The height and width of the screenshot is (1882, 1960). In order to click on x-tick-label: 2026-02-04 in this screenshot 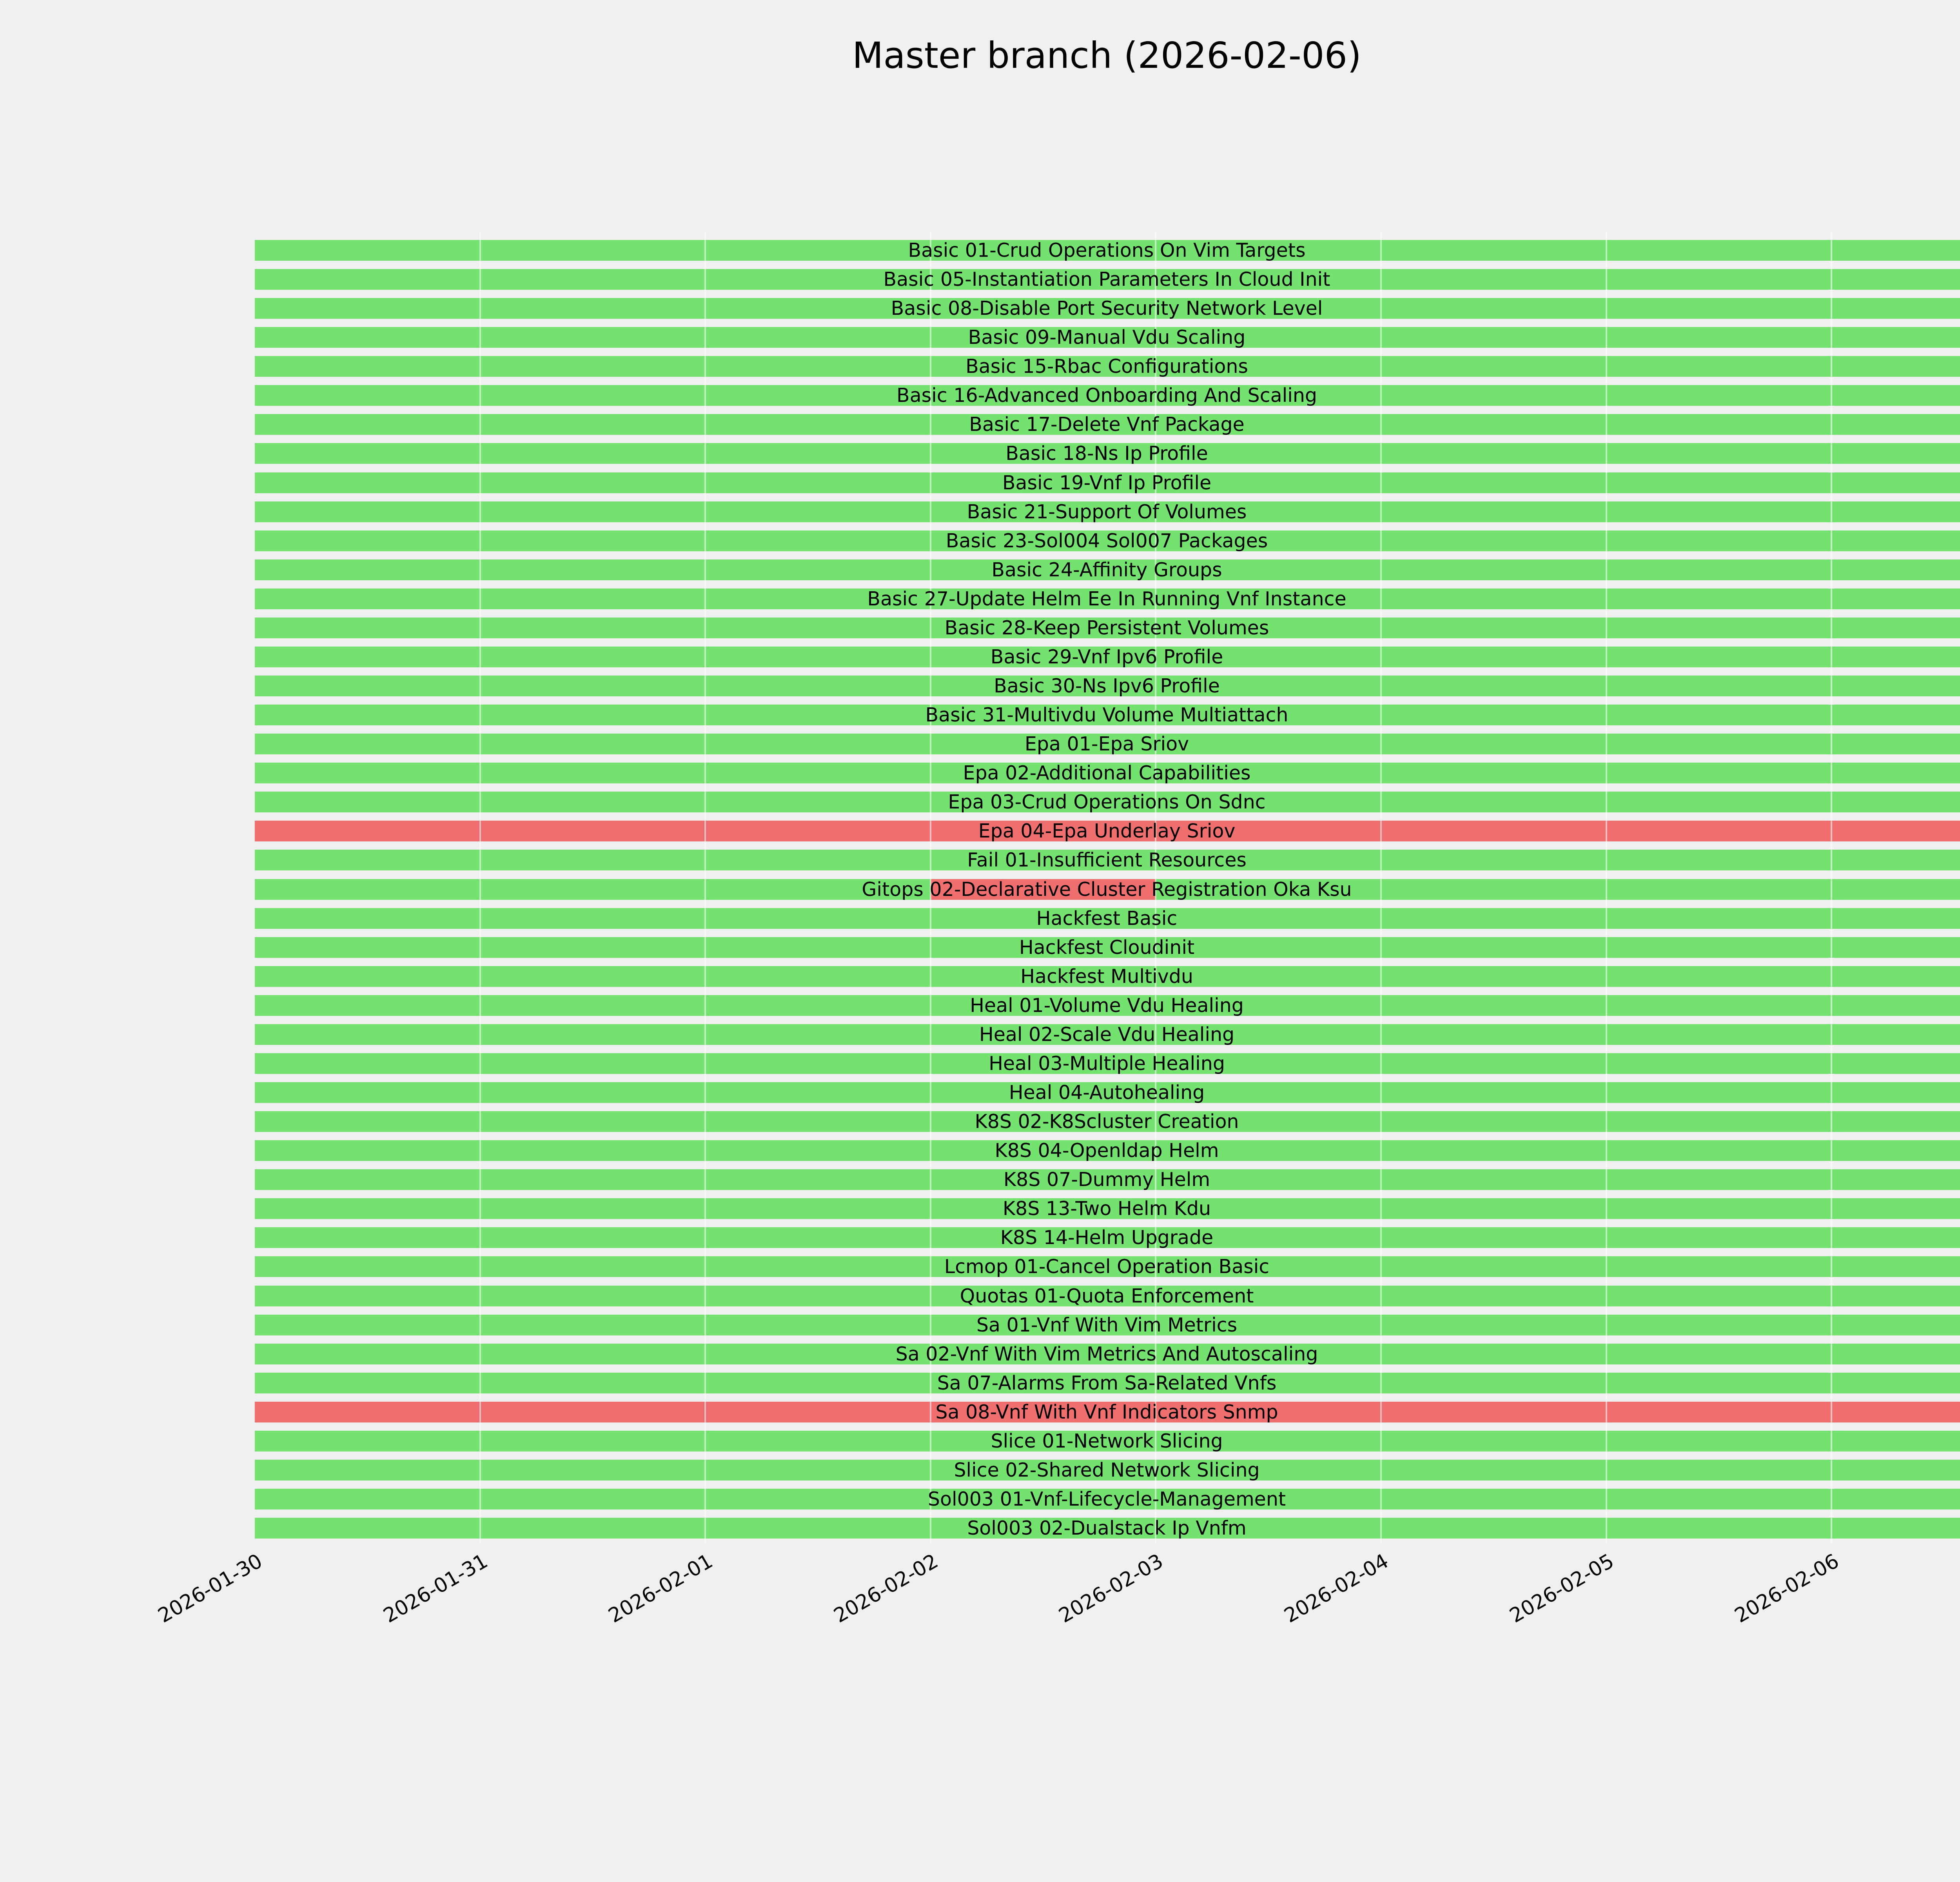, I will do `click(1336, 1589)`.